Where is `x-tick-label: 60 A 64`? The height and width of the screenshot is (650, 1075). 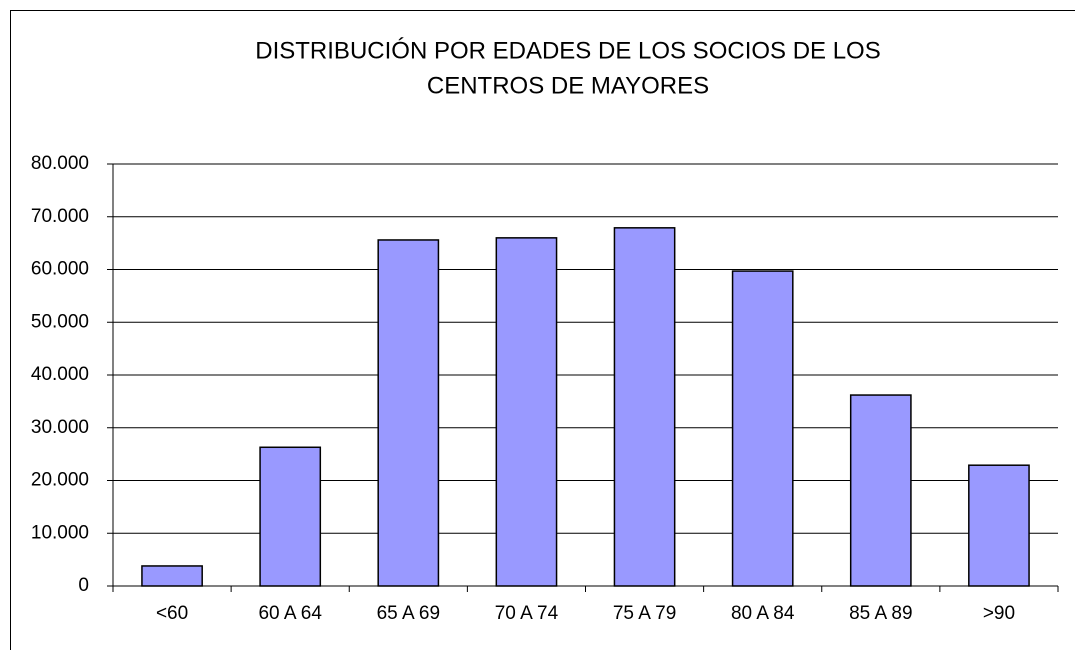
x-tick-label: 60 A 64 is located at coordinates (290, 613).